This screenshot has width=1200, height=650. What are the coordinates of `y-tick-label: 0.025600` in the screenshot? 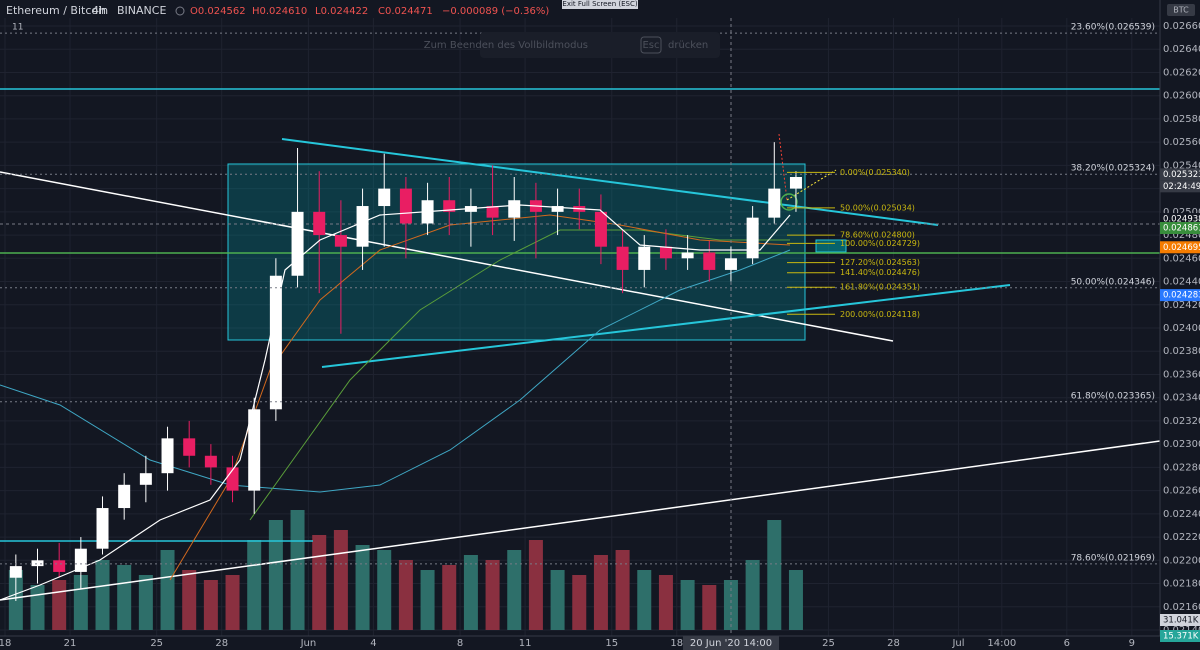 It's located at (1181, 142).